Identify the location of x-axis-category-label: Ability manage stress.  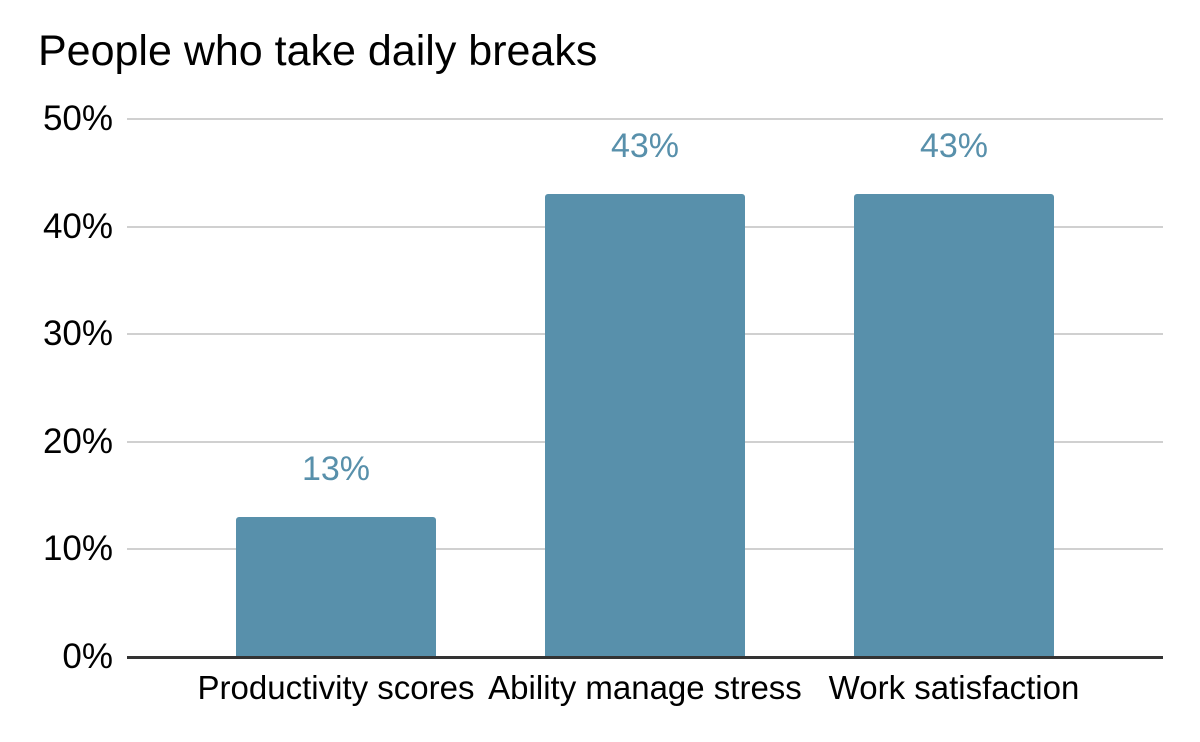
(645, 687).